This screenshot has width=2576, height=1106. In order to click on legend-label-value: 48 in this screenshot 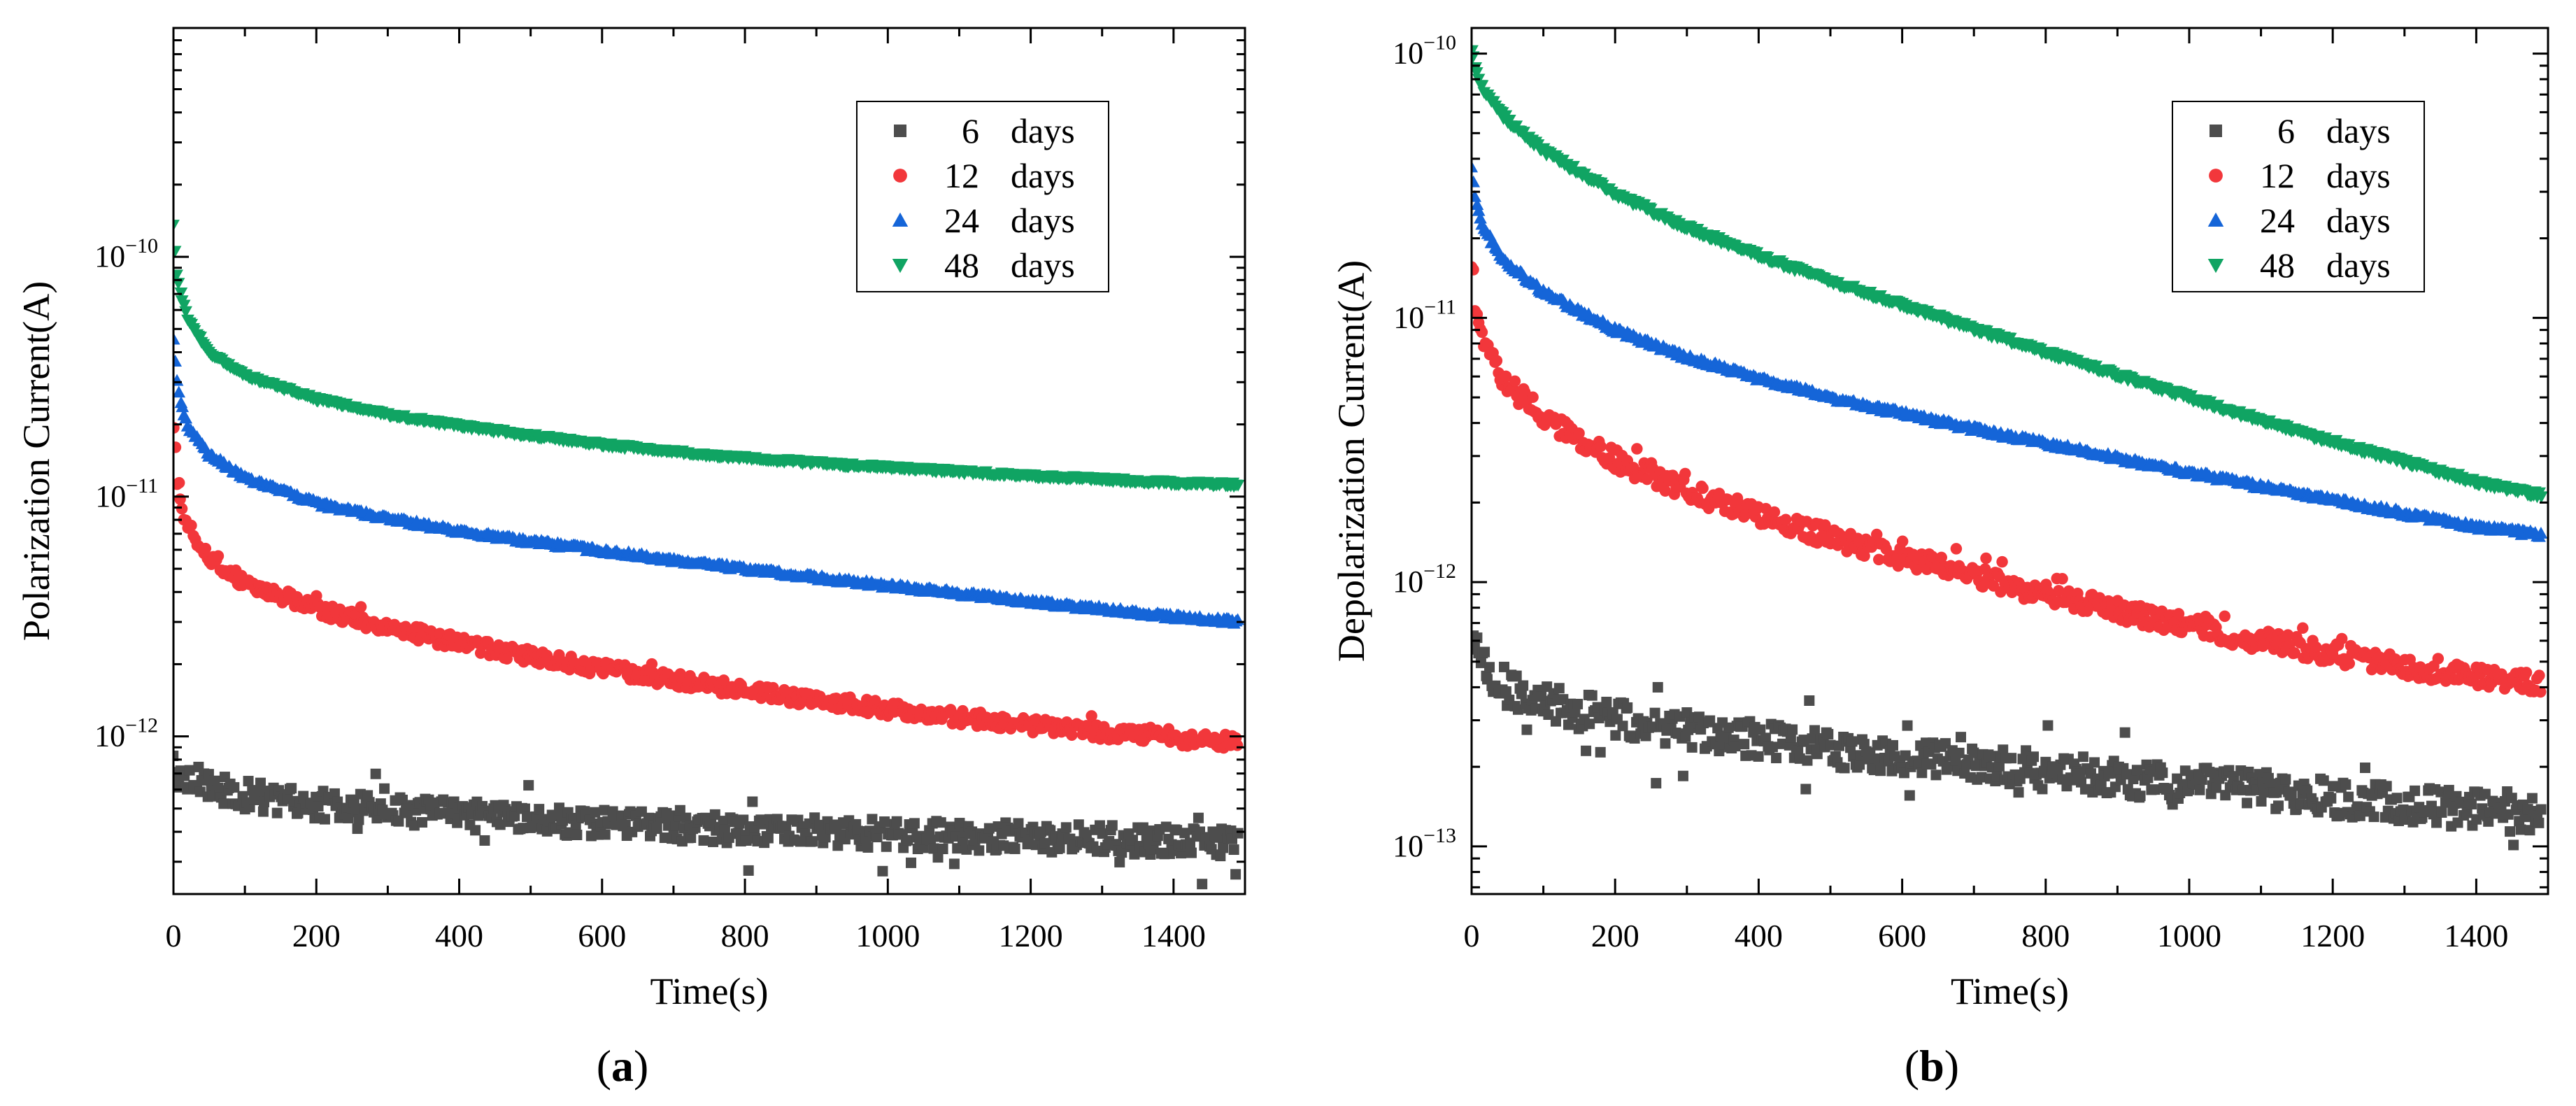, I will do `click(961, 265)`.